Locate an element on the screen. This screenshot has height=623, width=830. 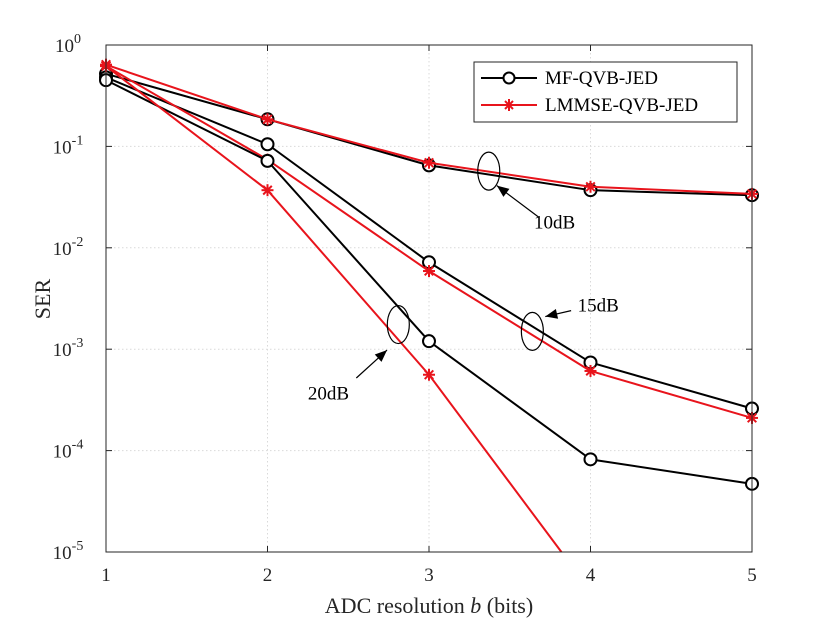
x-tick-label: 3 is located at coordinates (429, 575).